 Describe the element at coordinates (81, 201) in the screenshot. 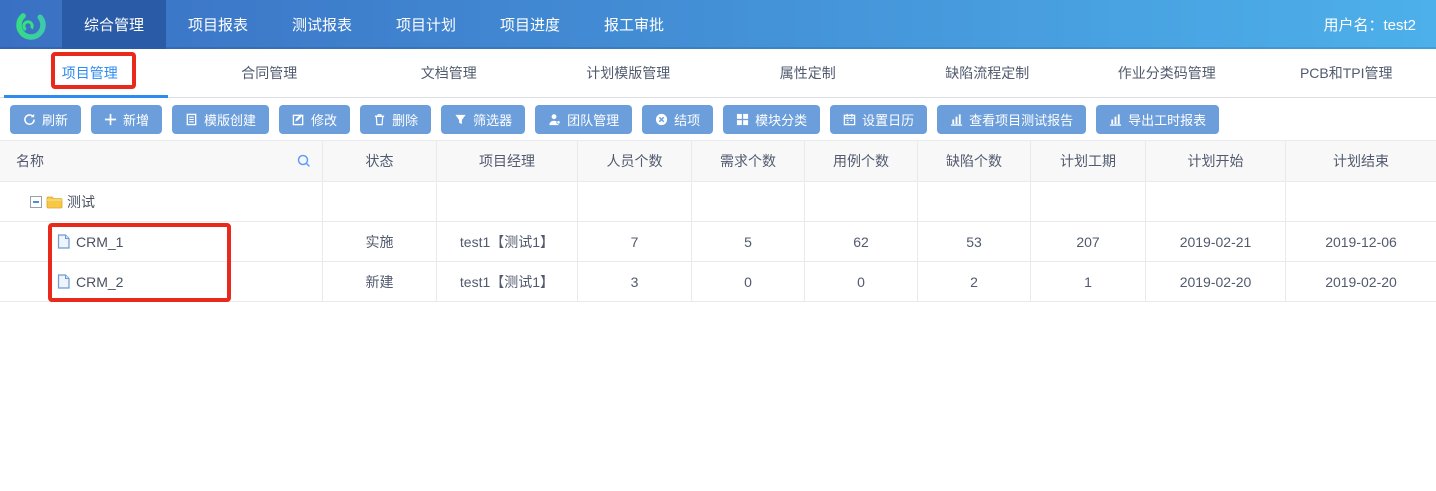

I see `group-name-label: 测试` at that location.